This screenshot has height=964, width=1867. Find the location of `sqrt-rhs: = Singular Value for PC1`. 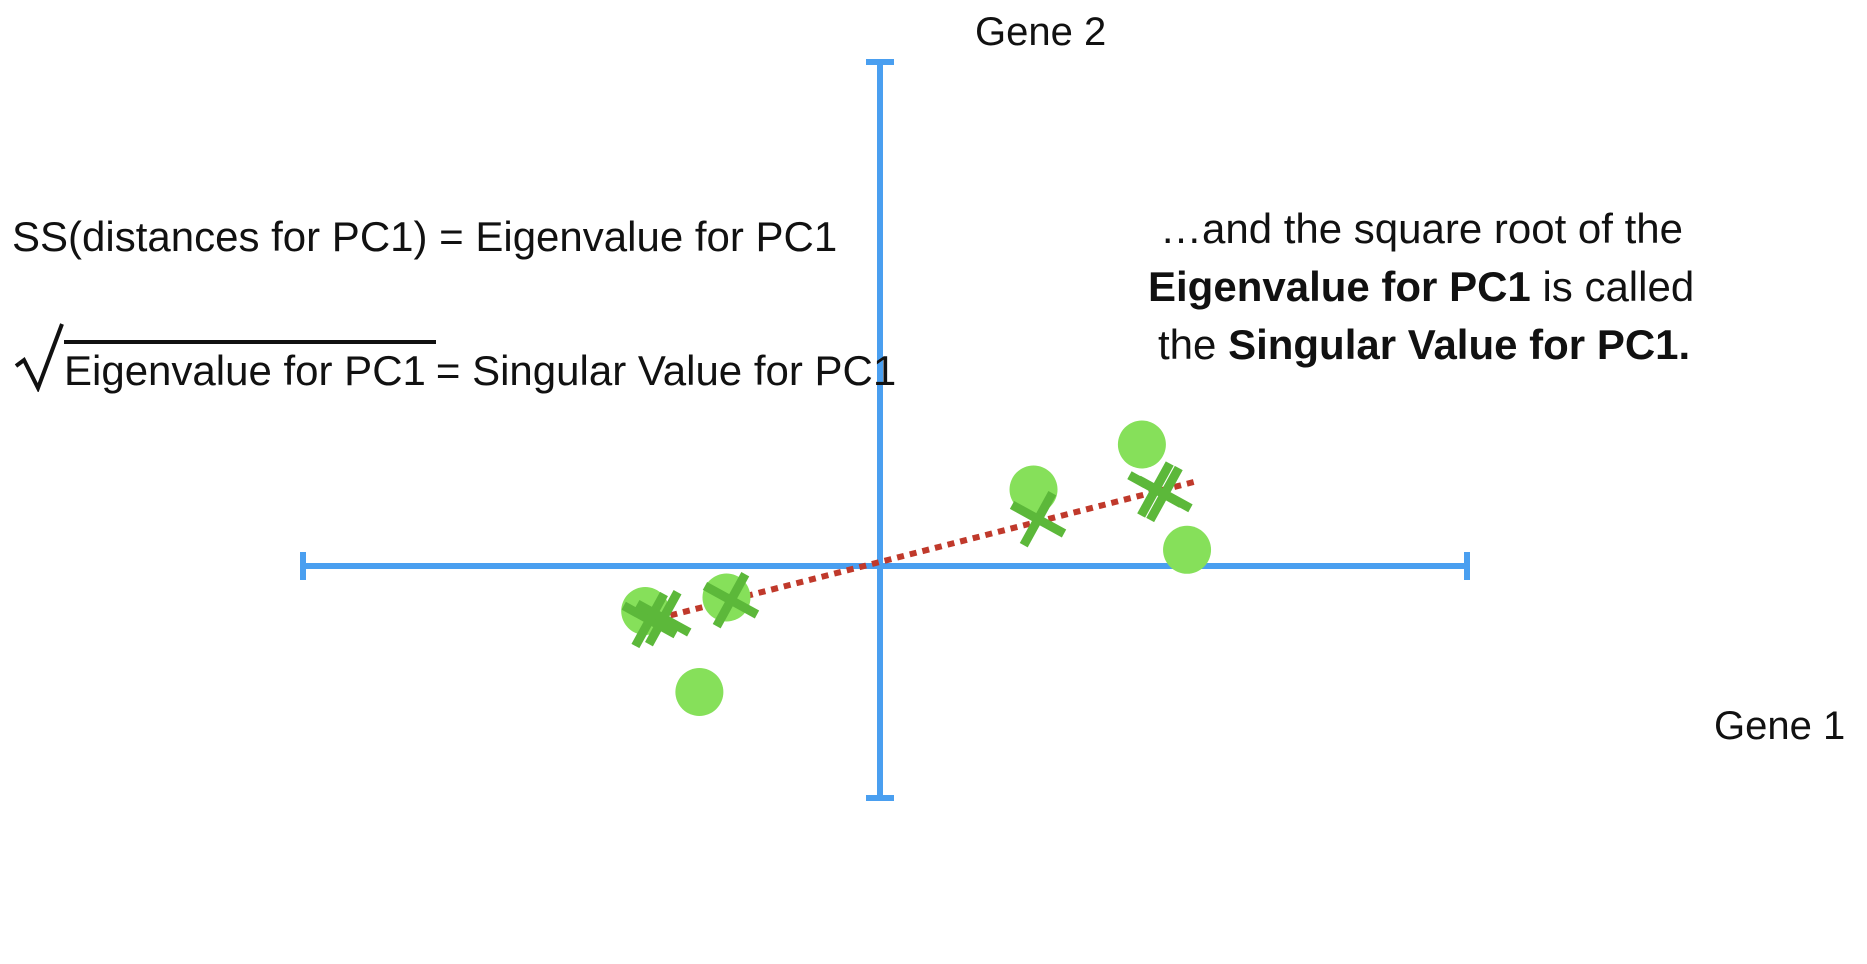

sqrt-rhs: = Singular Value for PC1 is located at coordinates (666, 370).